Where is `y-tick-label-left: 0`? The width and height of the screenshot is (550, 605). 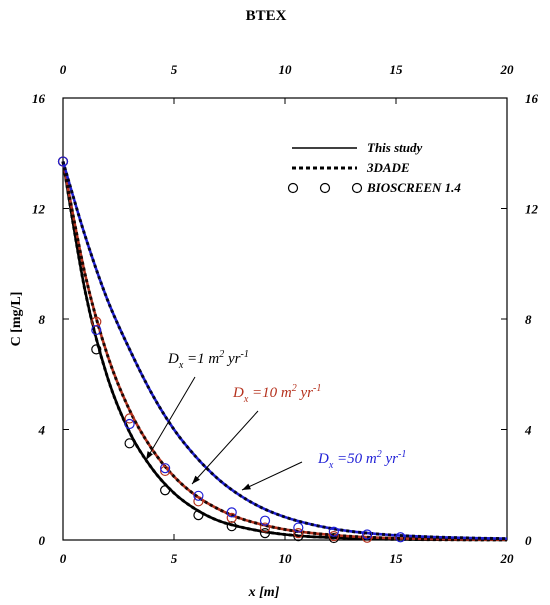
y-tick-label-left: 0 is located at coordinates (42, 540).